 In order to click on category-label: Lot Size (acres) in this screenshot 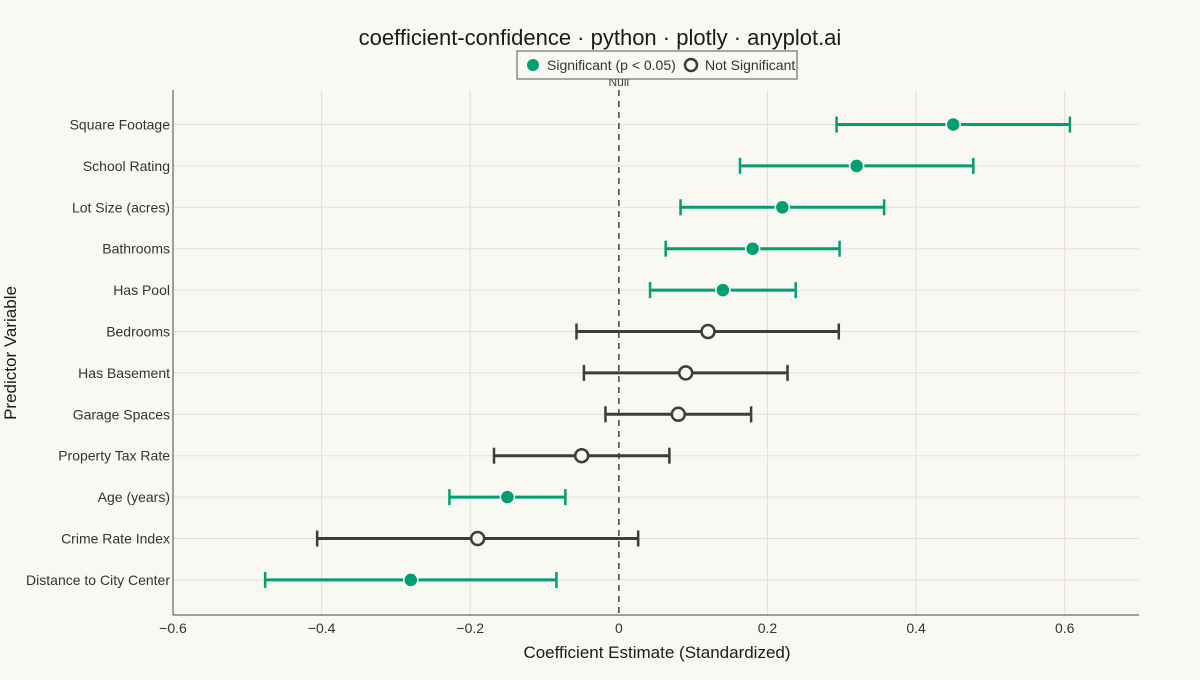, I will do `click(121, 207)`.